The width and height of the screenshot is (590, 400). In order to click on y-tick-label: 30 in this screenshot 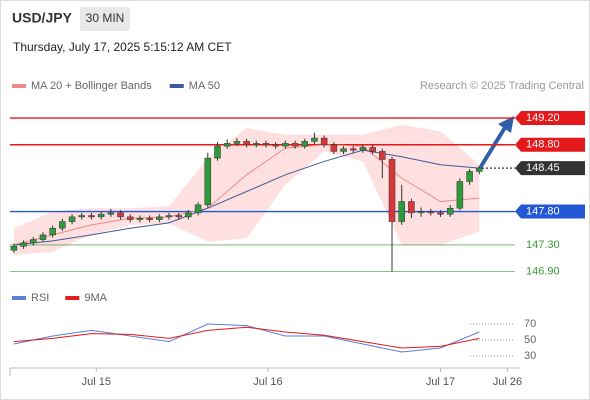, I will do `click(530, 356)`.